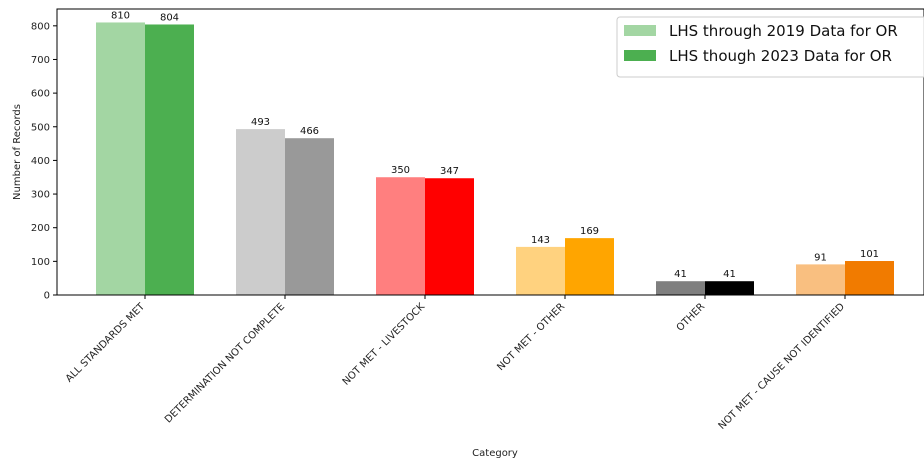 The height and width of the screenshot is (460, 924). Describe the element at coordinates (449, 171) in the screenshot. I see `data-label-2023-3: 347` at that location.